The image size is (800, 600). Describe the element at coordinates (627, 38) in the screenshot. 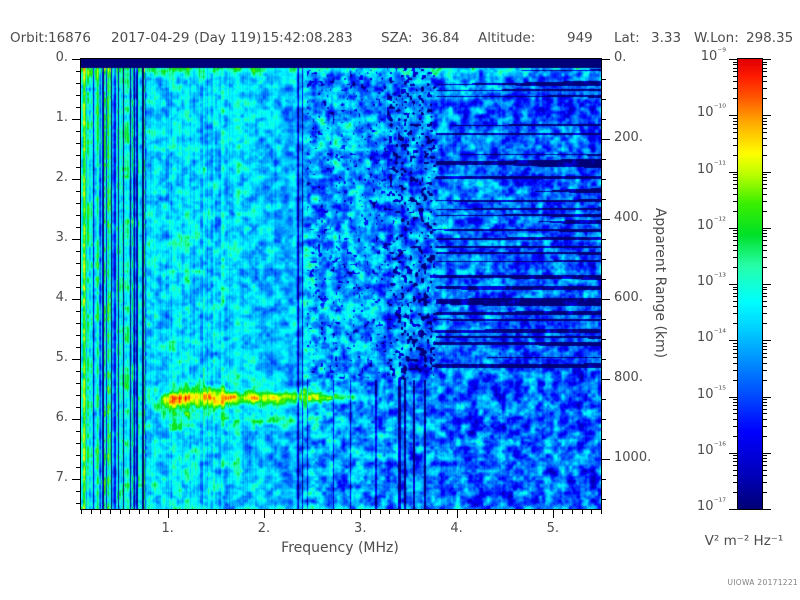

I see `lat-label: Lat:` at that location.